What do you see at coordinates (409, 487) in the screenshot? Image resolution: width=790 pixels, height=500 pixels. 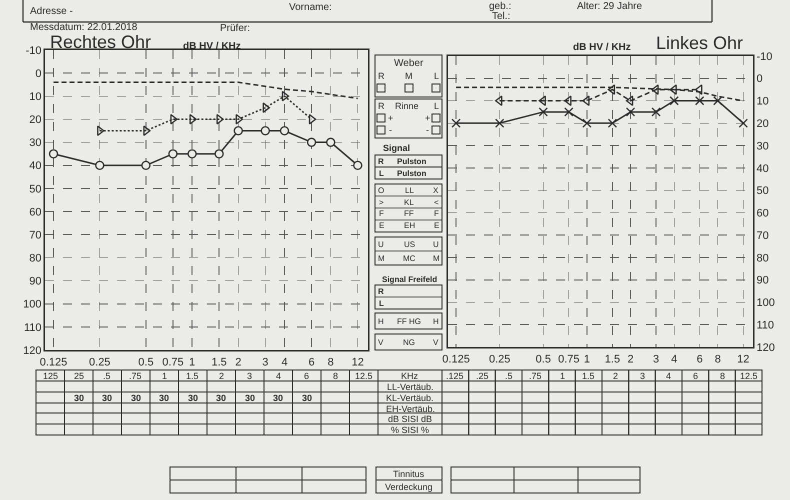 I see `category-label: Verdeckung` at bounding box center [409, 487].